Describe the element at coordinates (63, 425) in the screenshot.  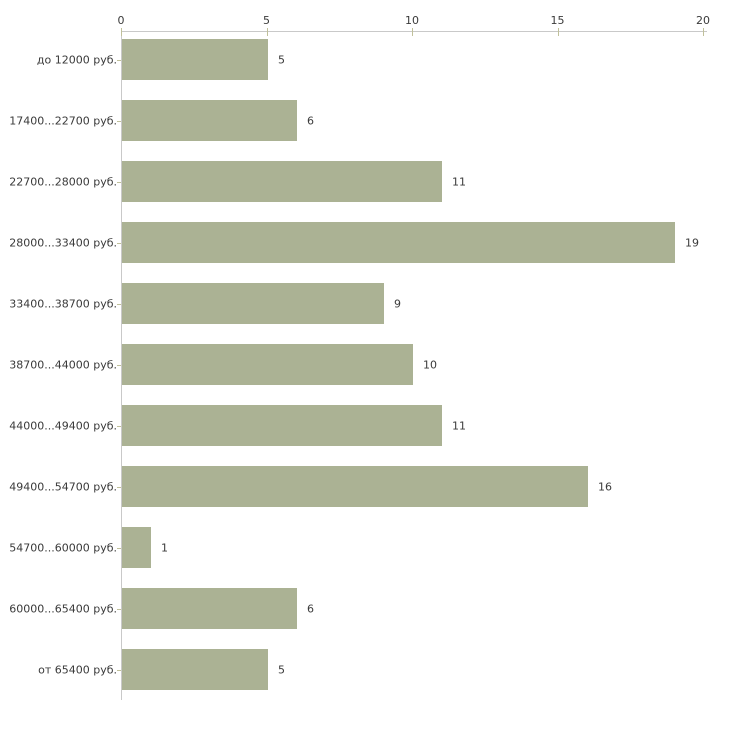
I see `category-label: 44000...49400 руб.` at that location.